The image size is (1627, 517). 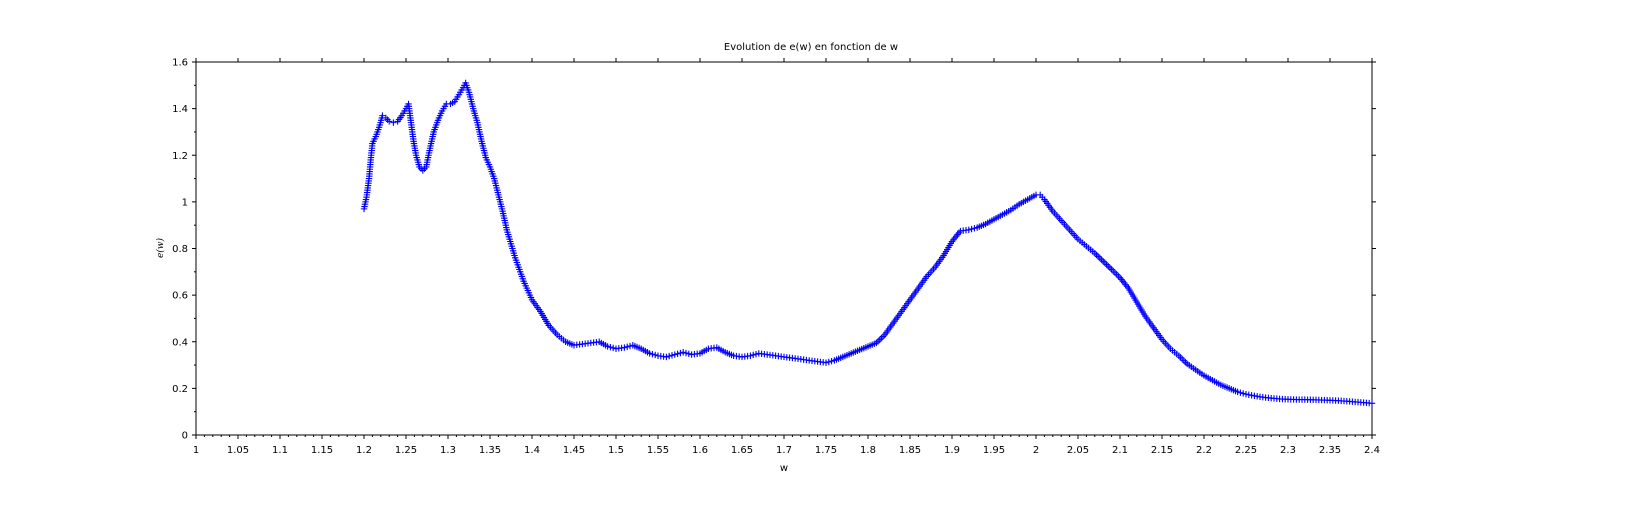 What do you see at coordinates (658, 450) in the screenshot?
I see `x-tick-label: 1.55` at bounding box center [658, 450].